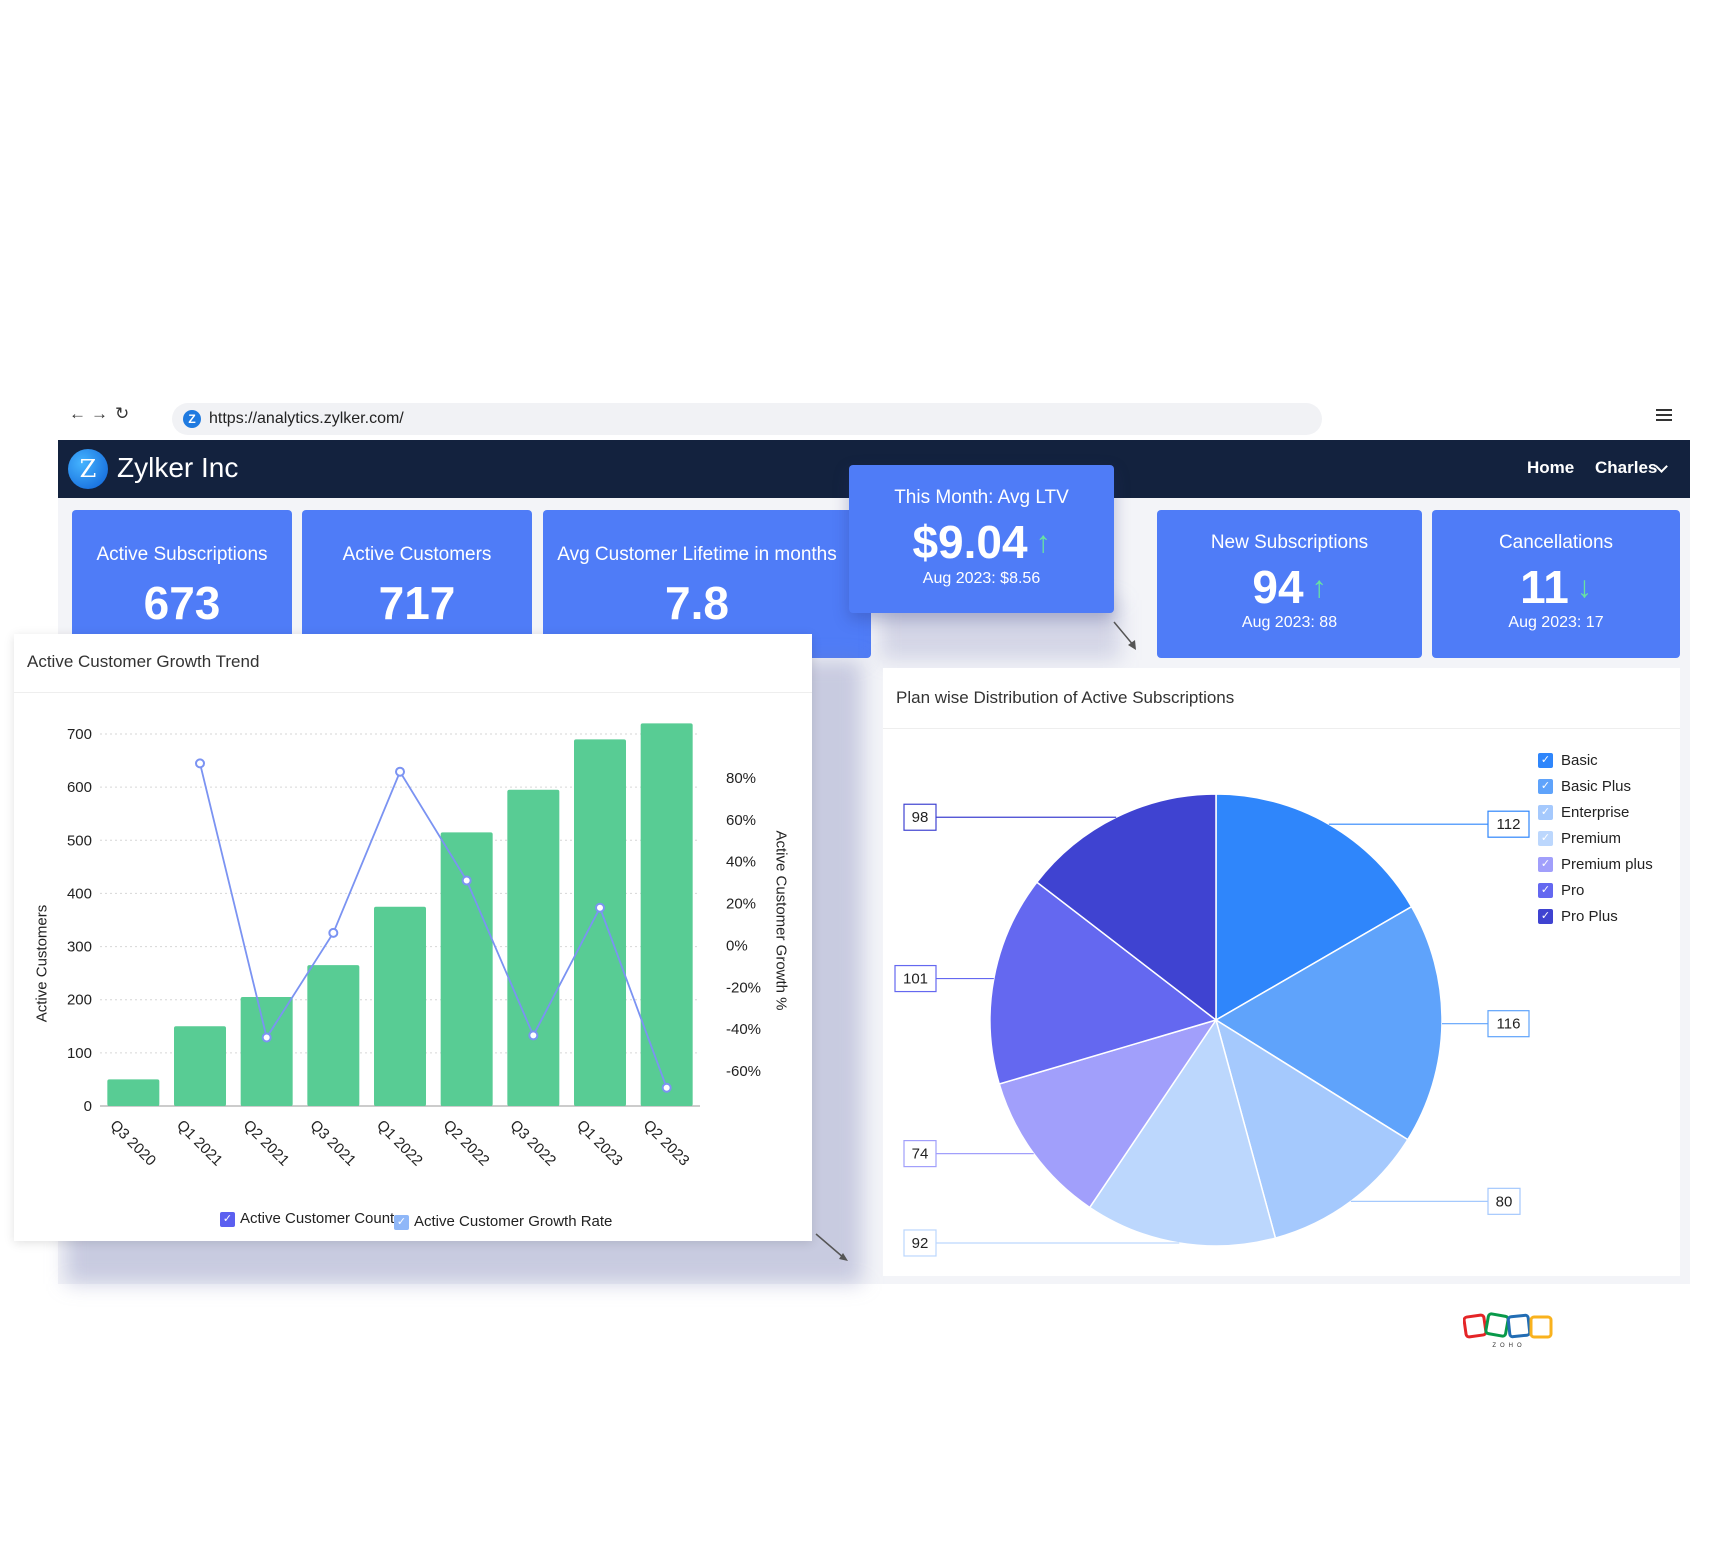  I want to click on legend-label-rate: Active Customer Growth Rate, so click(513, 1221).